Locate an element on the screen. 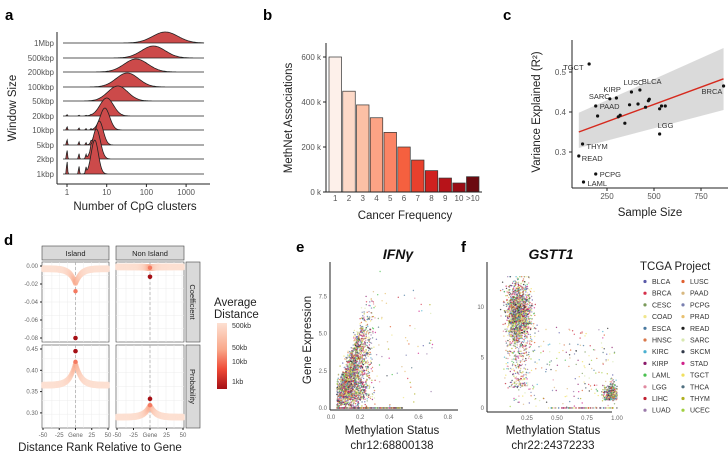 Image resolution: width=728 pixels, height=458 pixels. xtick-label: 50 is located at coordinates (183, 436).